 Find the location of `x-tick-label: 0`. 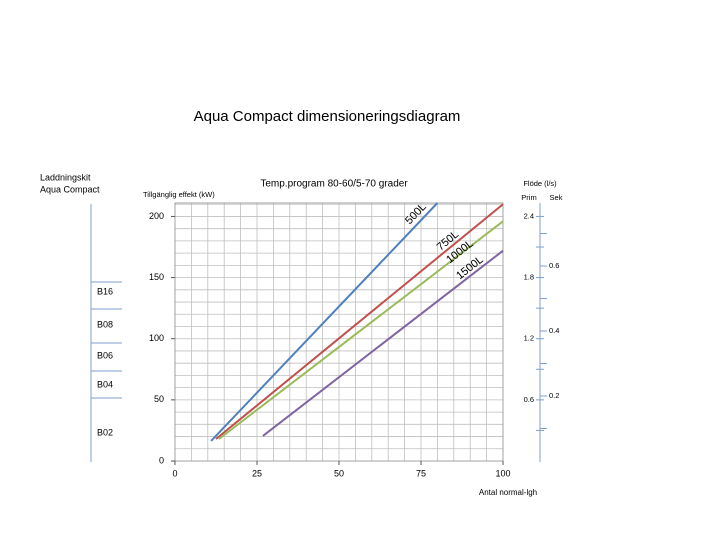

x-tick-label: 0 is located at coordinates (174, 473).